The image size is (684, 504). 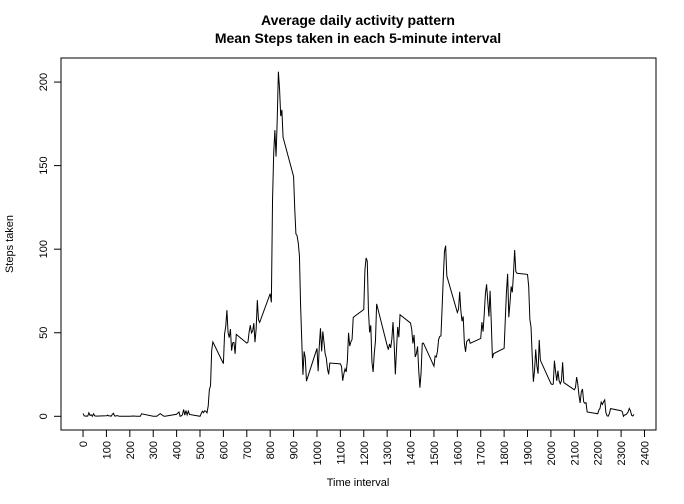 What do you see at coordinates (295, 450) in the screenshot?
I see `x-tick-label: 900` at bounding box center [295, 450].